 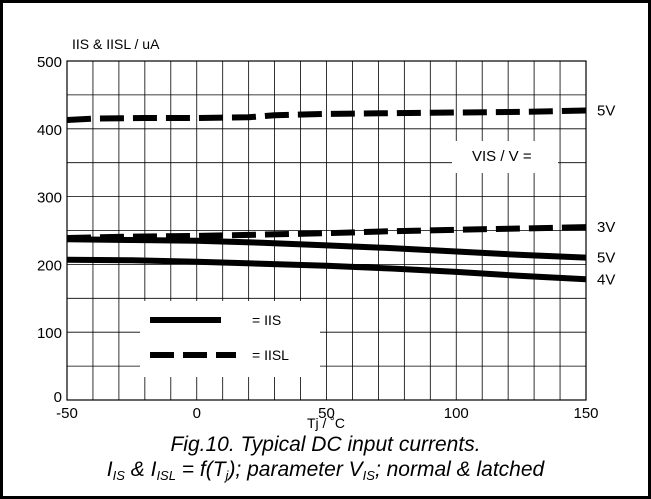 What do you see at coordinates (49, 198) in the screenshot?
I see `y-tick-label: 300` at bounding box center [49, 198].